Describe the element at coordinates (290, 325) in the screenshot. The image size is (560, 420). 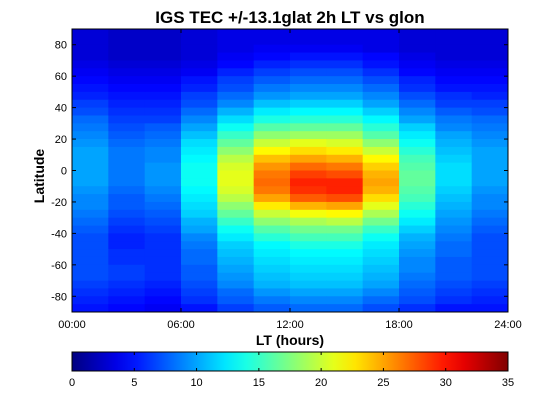
I see `x-tick-label: 12:00` at that location.